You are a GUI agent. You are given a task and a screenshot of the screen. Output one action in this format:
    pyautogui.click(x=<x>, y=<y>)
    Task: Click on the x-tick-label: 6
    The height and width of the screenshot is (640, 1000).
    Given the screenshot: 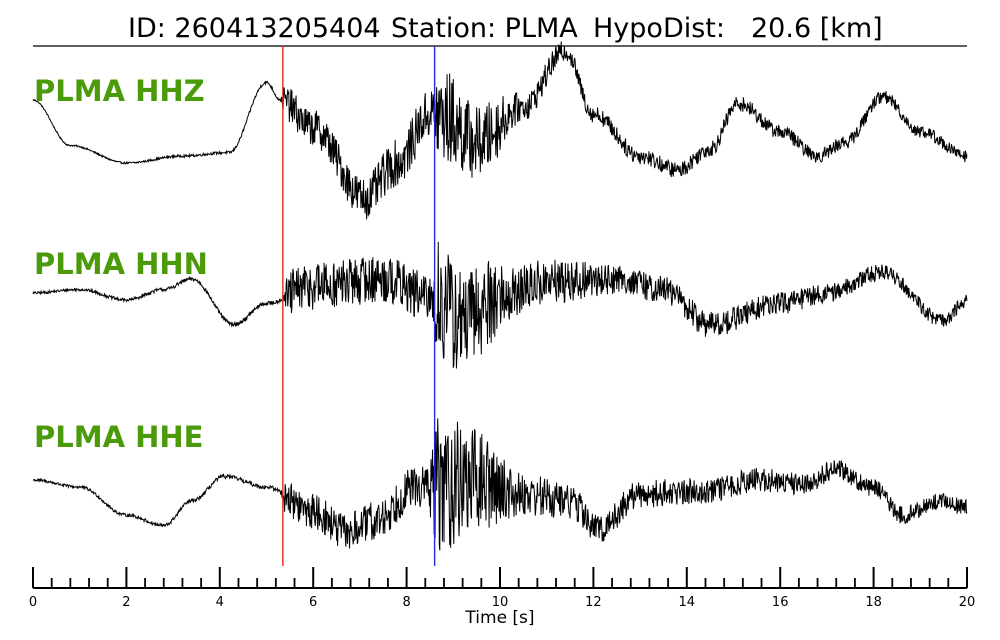 What is the action you would take?
    pyautogui.click(x=313, y=602)
    